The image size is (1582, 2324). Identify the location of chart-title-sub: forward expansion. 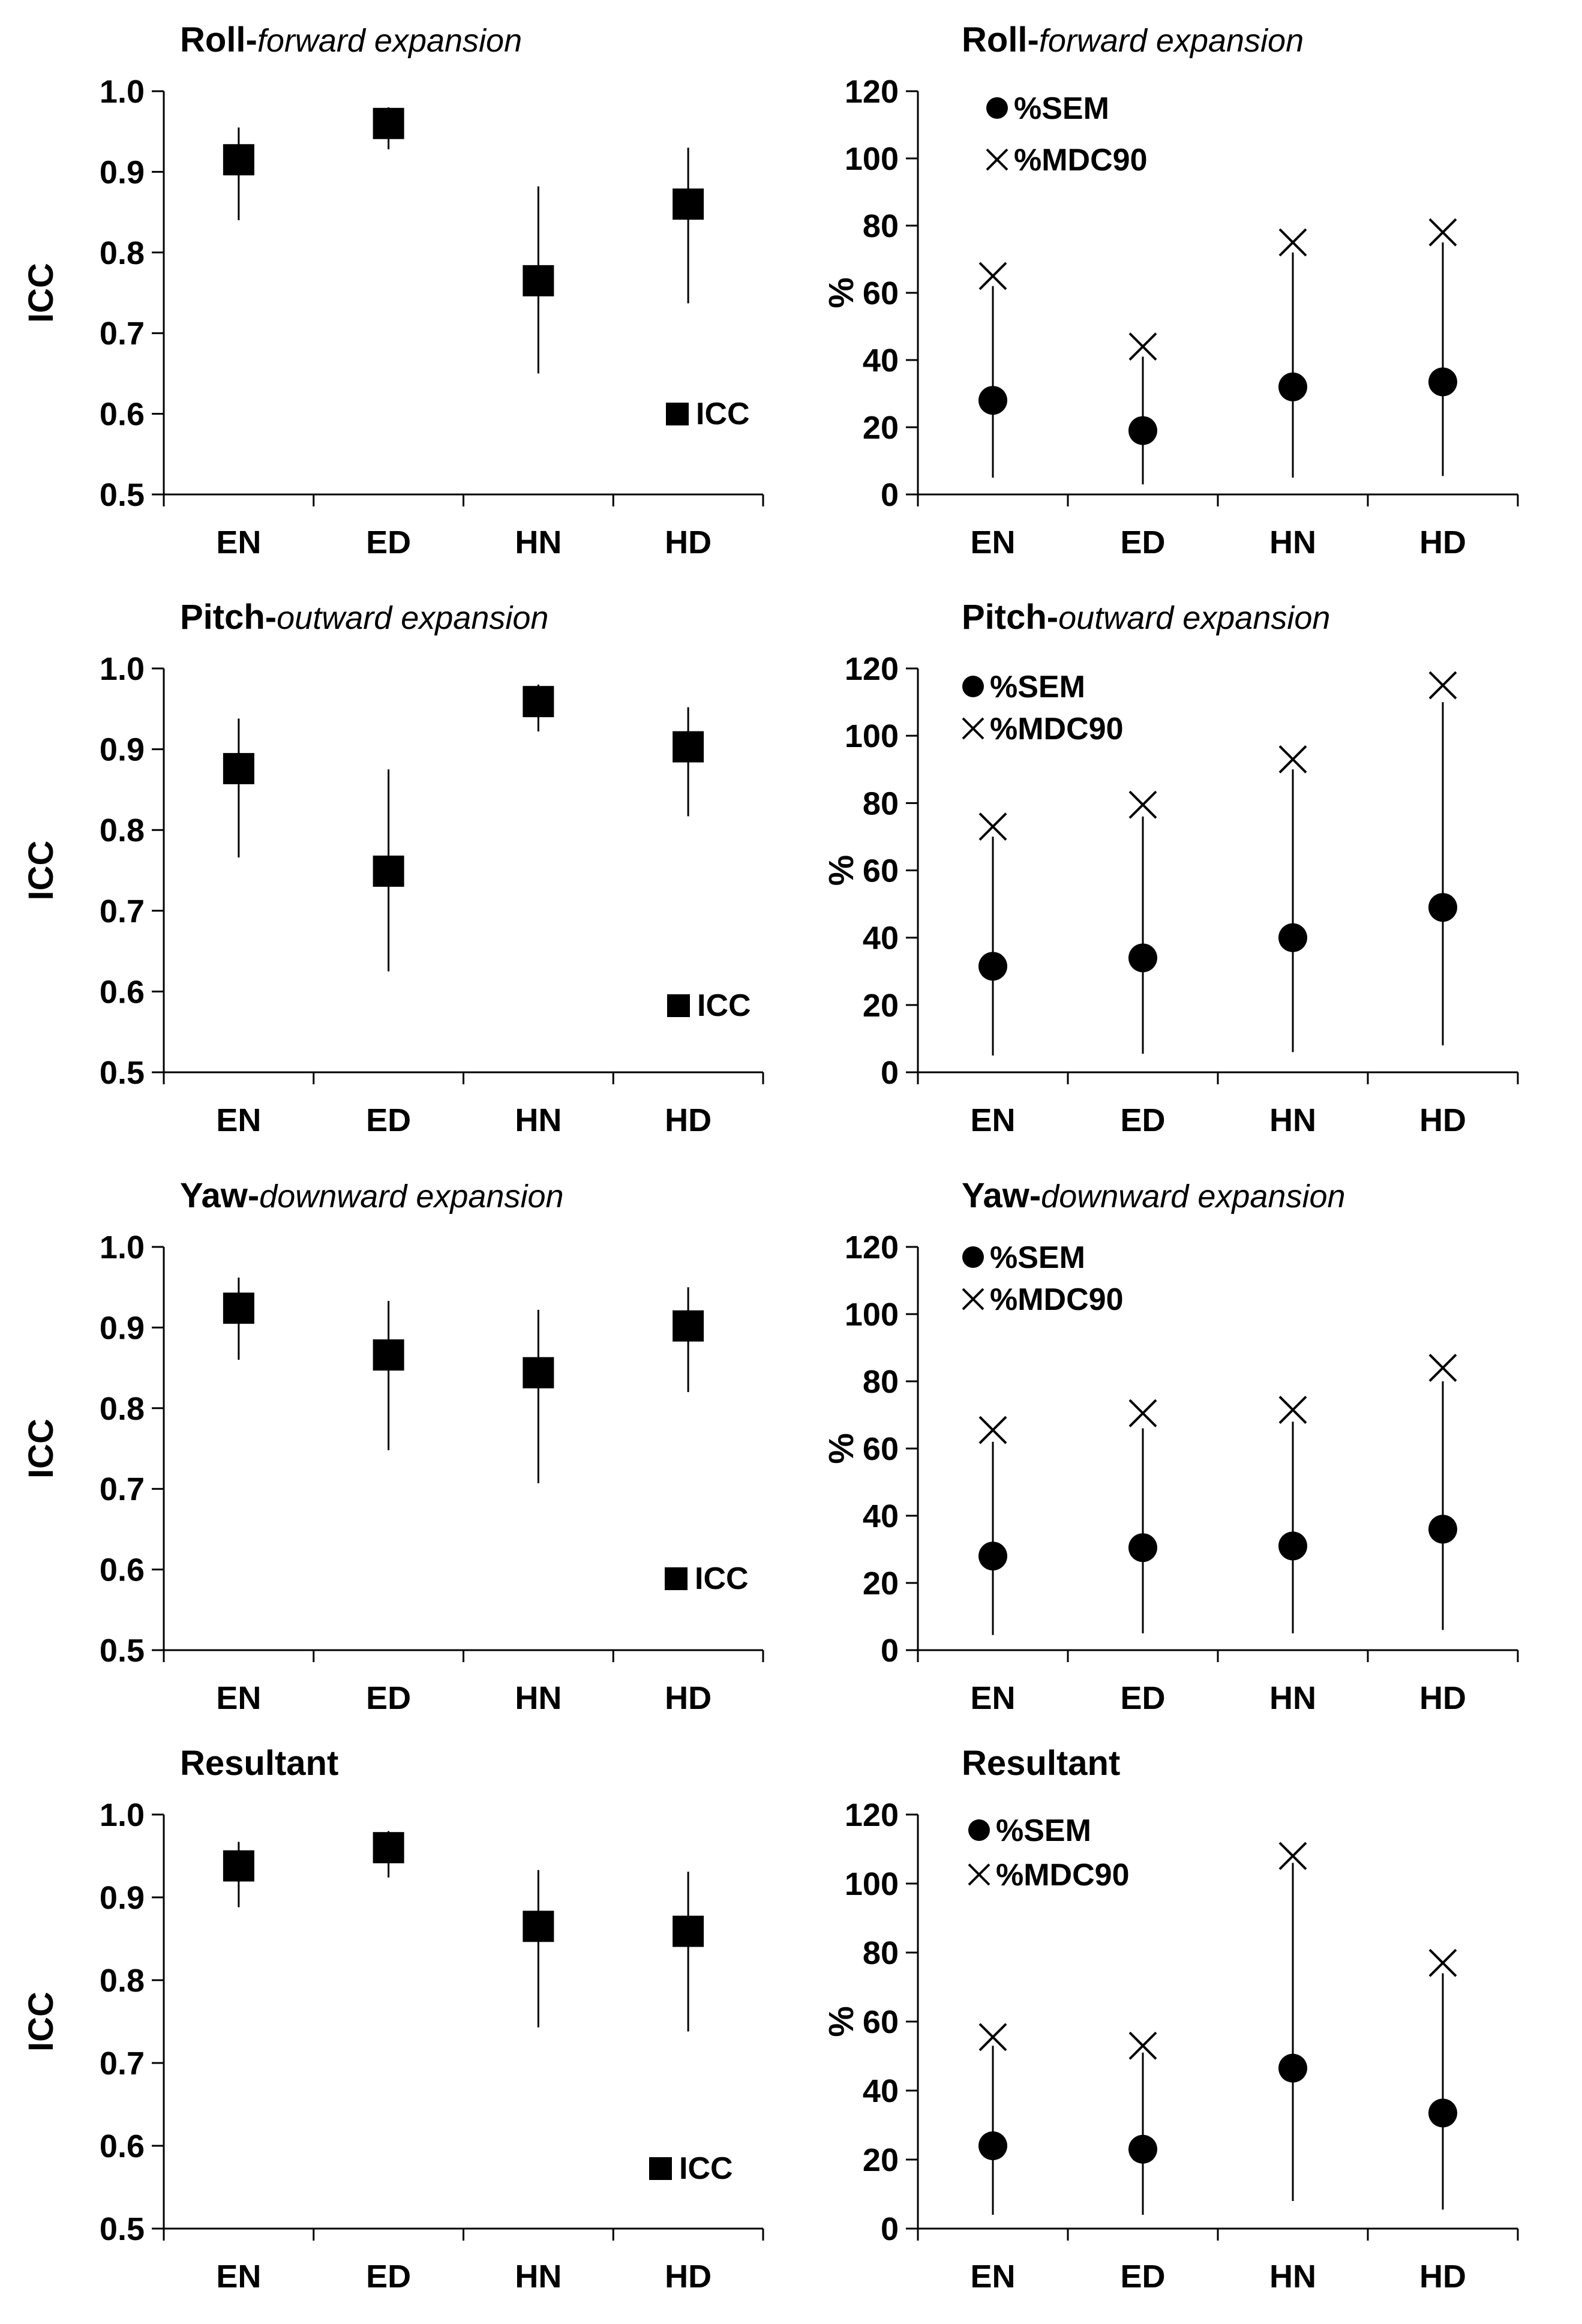
(390, 41).